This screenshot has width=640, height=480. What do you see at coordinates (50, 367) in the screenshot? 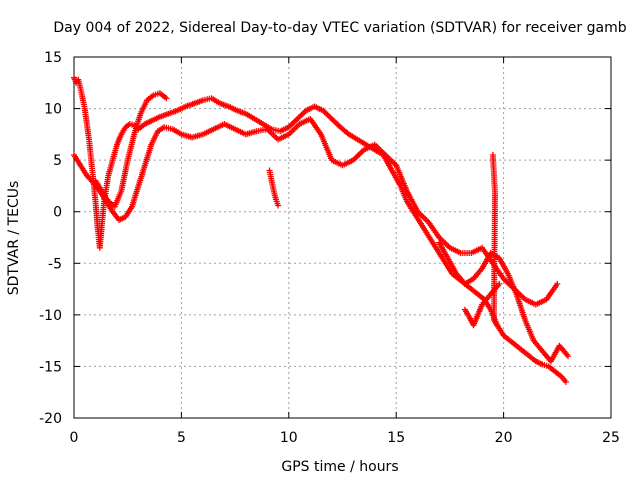
I see `y-tick-label: -15` at bounding box center [50, 367].